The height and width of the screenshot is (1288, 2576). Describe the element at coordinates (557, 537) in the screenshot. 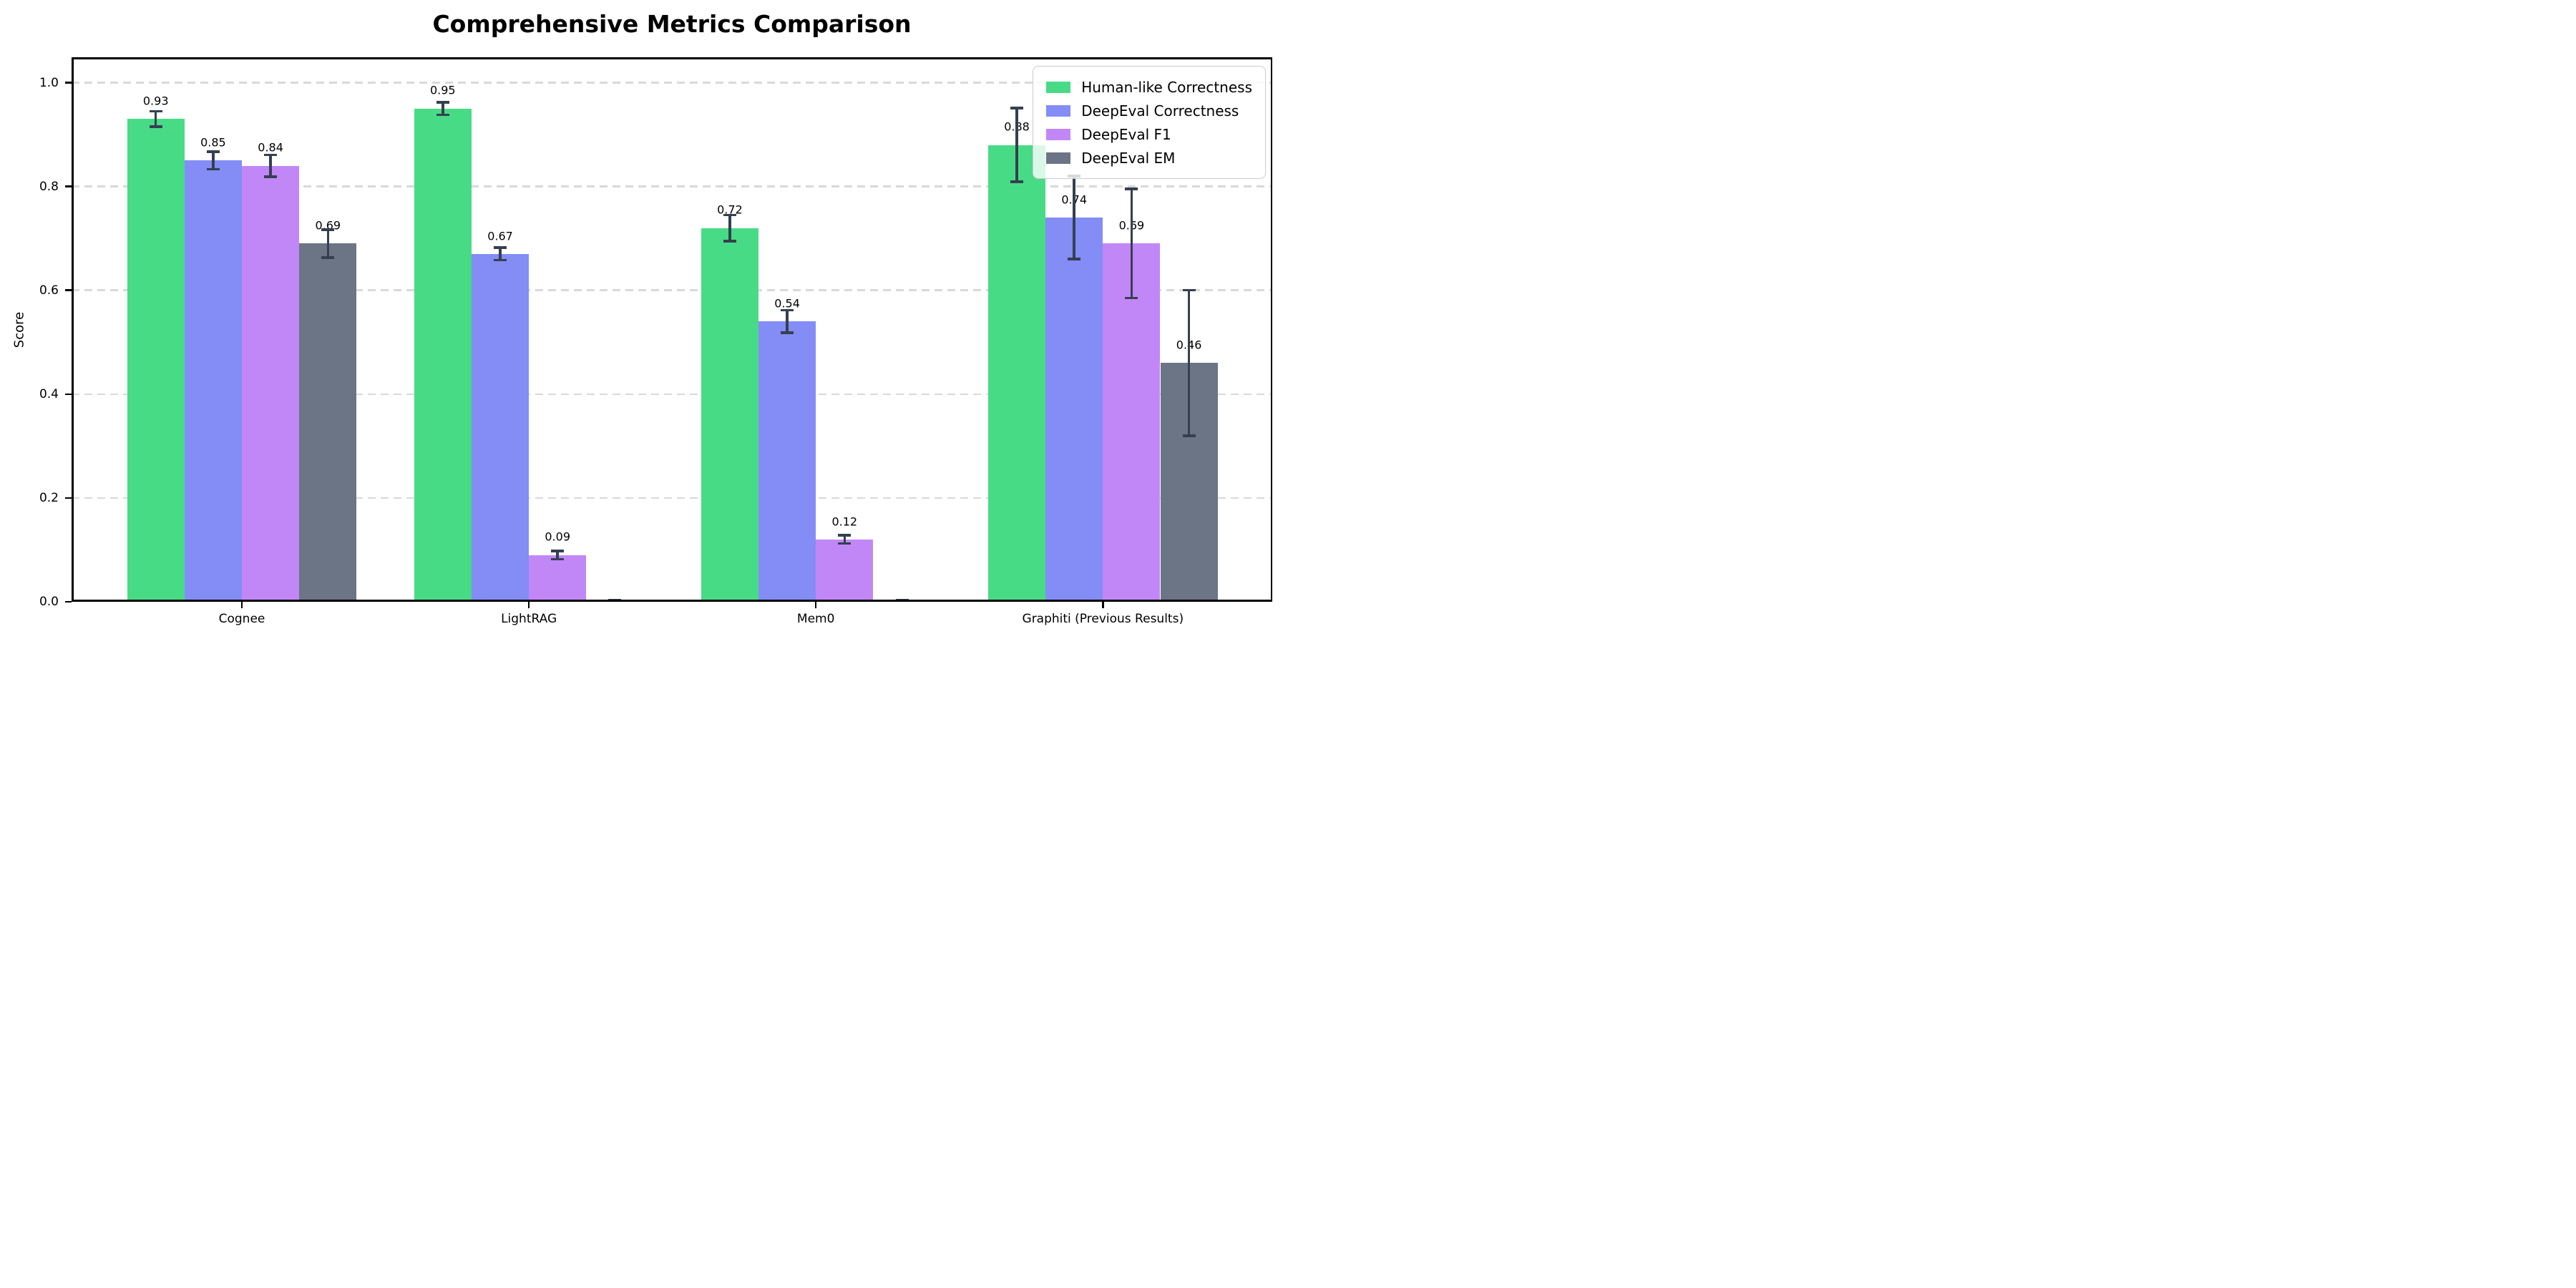

I see `bar-value-label: 0.09` at that location.